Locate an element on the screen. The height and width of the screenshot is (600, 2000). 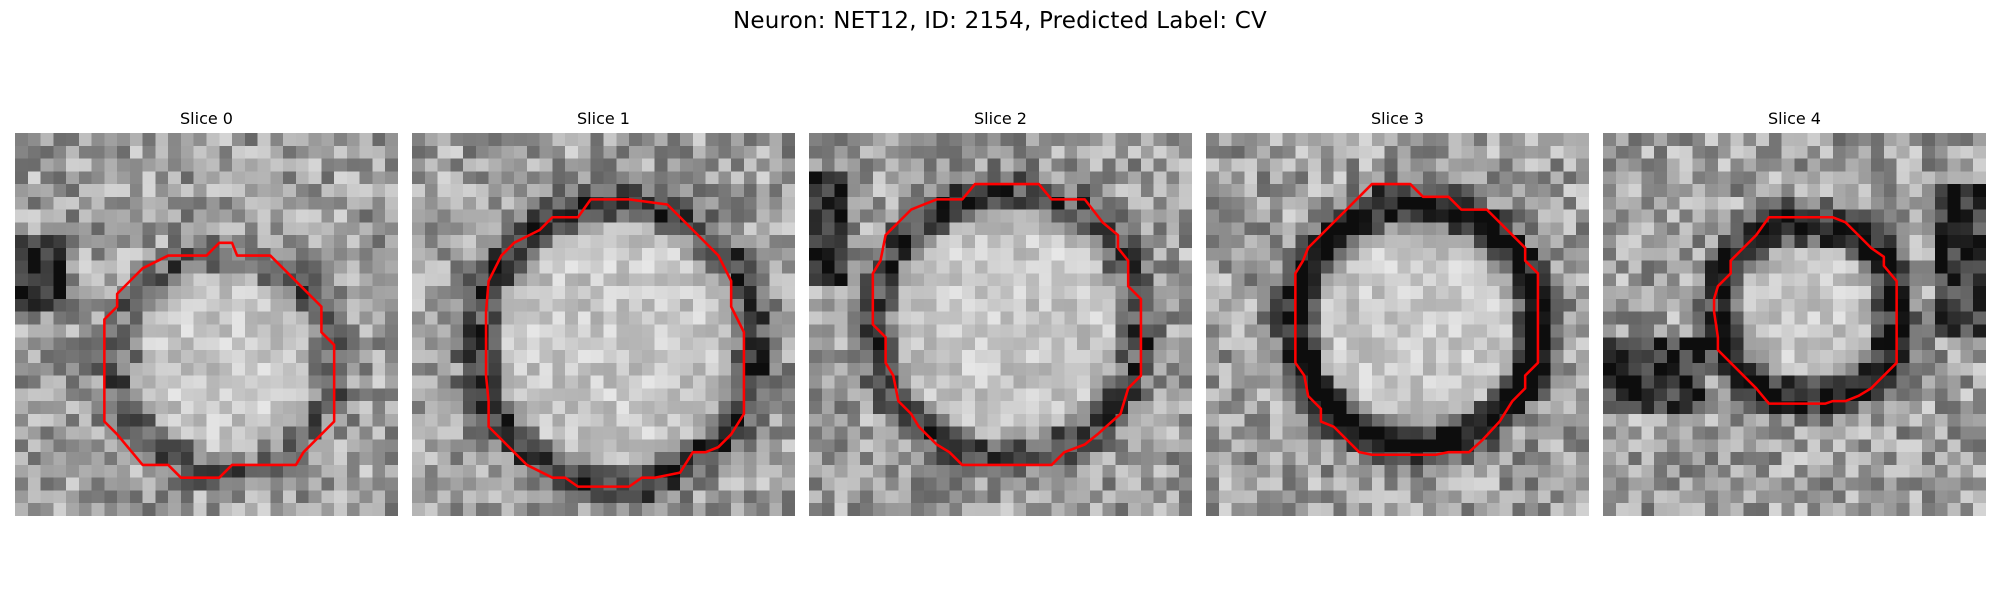
slice-panel-4: Slice 4 is located at coordinates (1794, 312).